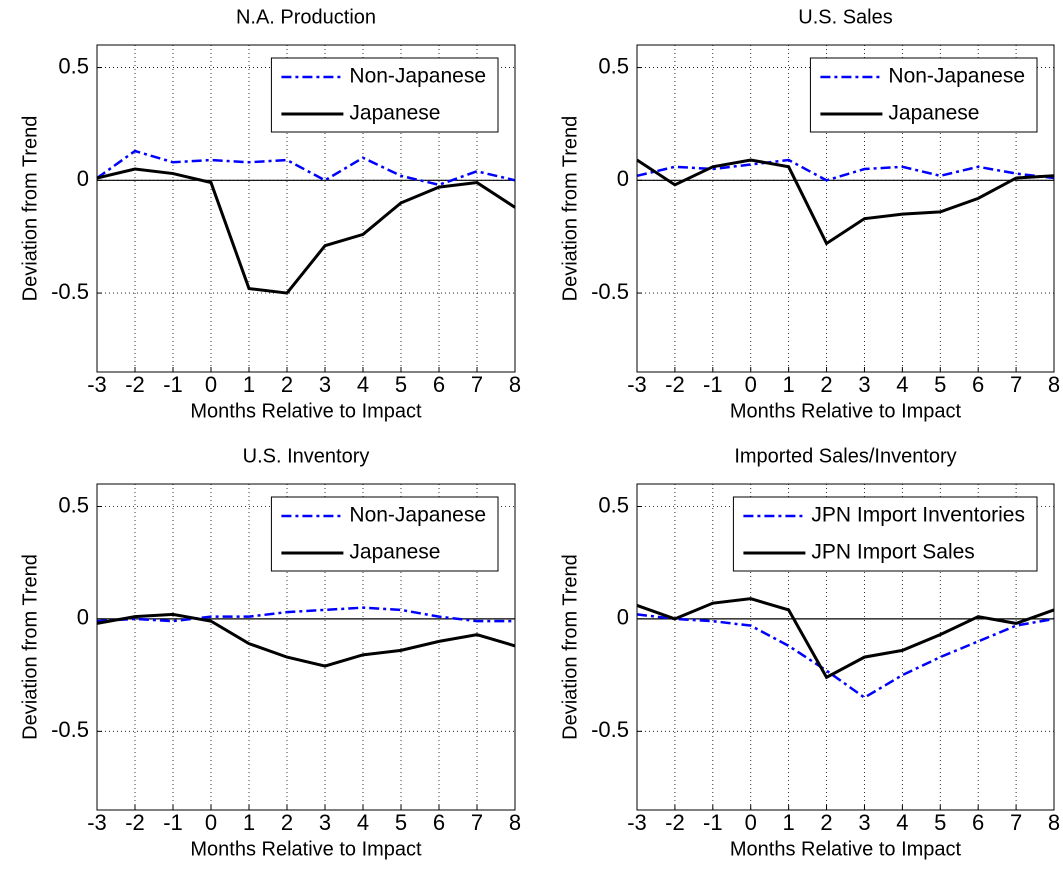  I want to click on legend-label: JPN Import Inventories, so click(918, 515).